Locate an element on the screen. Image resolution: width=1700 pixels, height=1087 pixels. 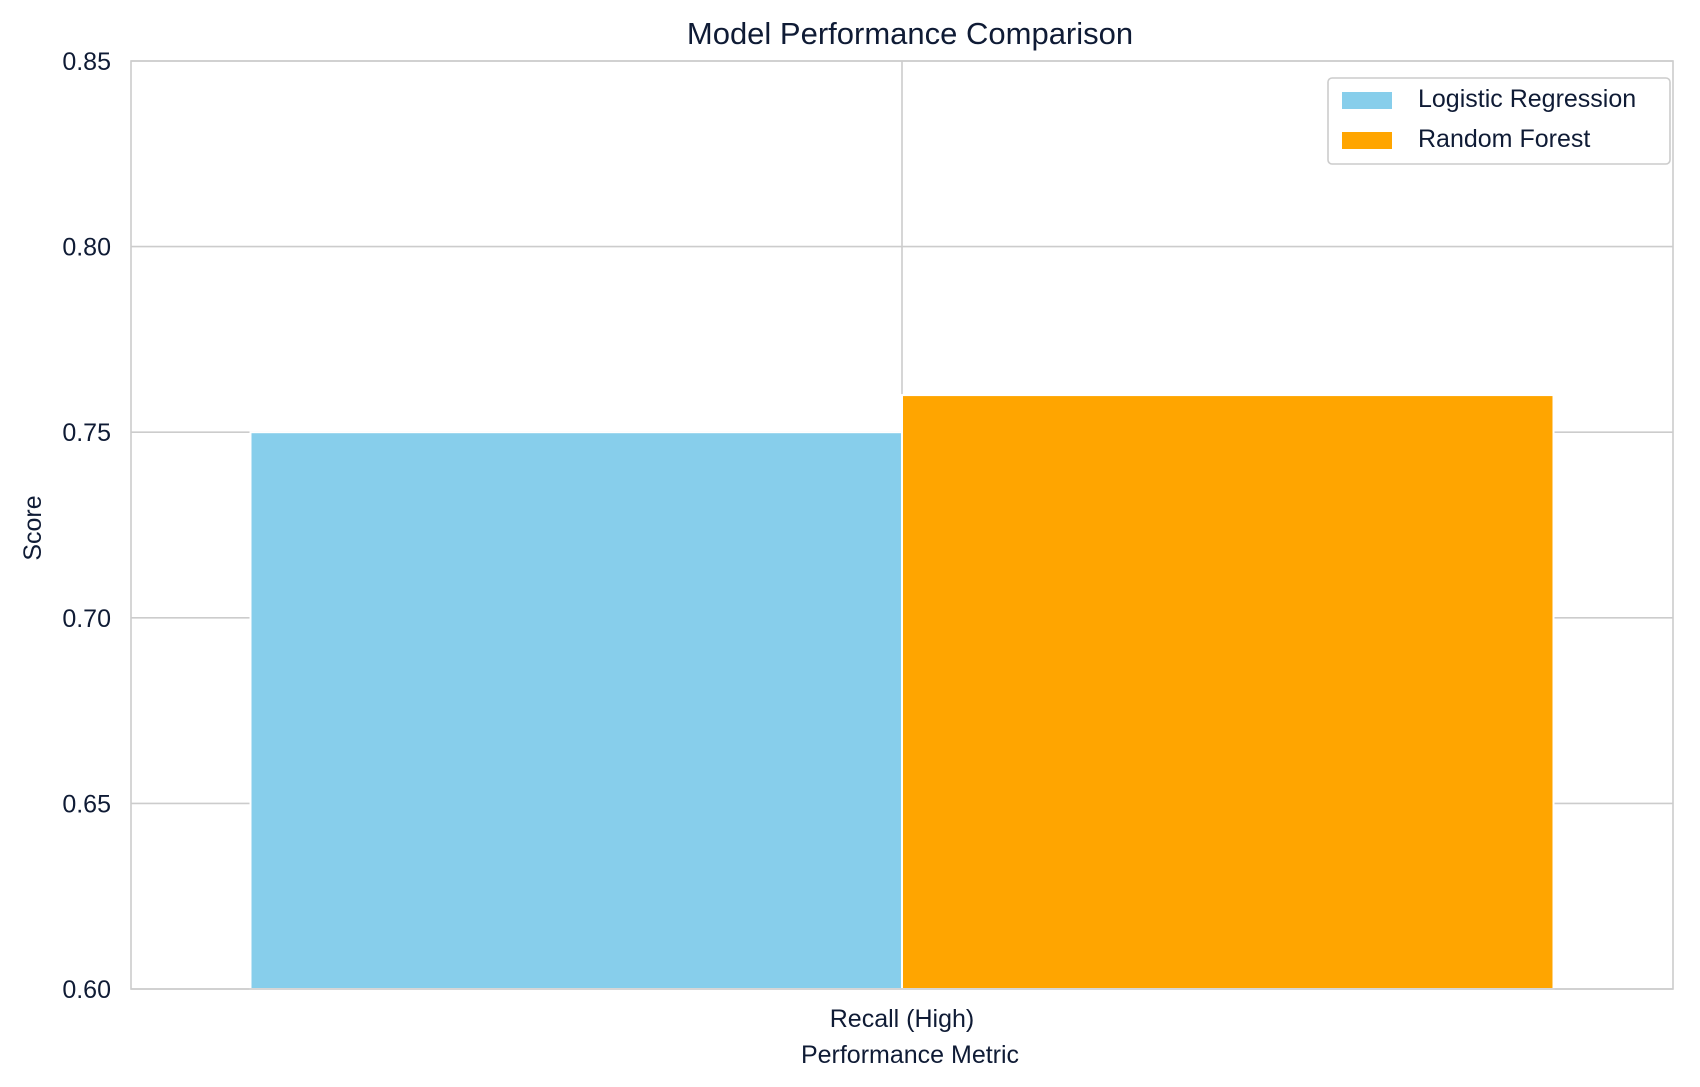
y-tick-label: 0.60 is located at coordinates (86, 990).